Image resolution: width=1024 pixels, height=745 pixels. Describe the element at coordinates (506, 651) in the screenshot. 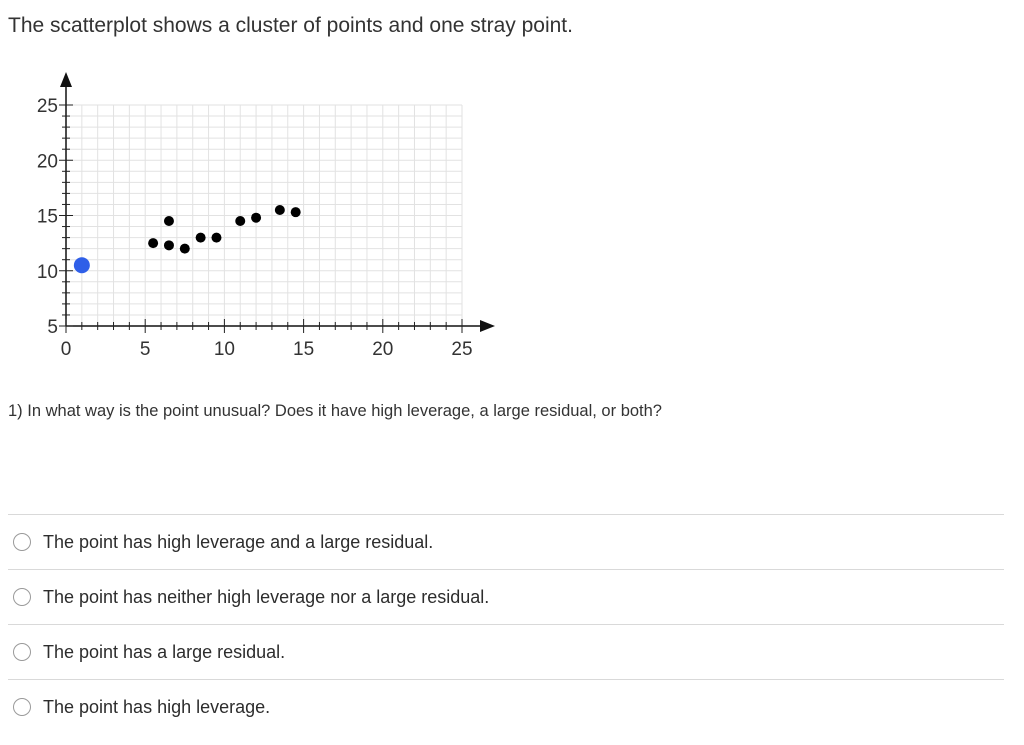

I see `answer-option-3: The point has a large residual.` at that location.